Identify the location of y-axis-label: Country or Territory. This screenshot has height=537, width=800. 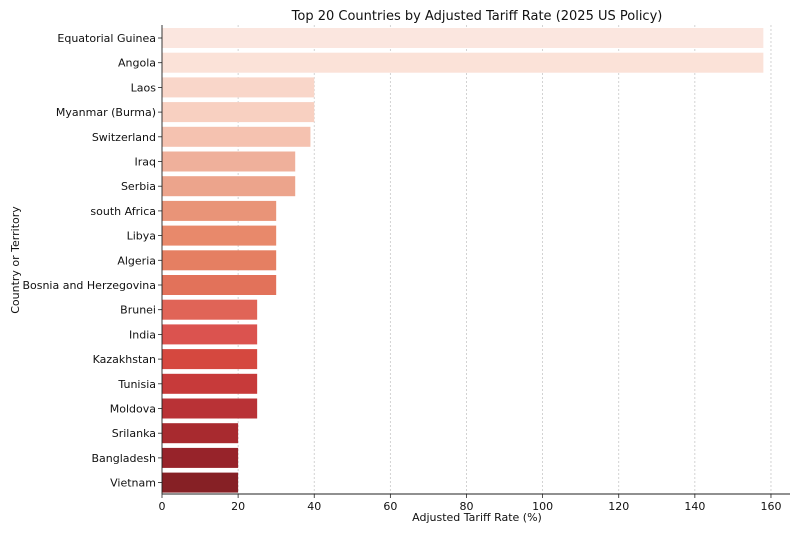
(15, 260).